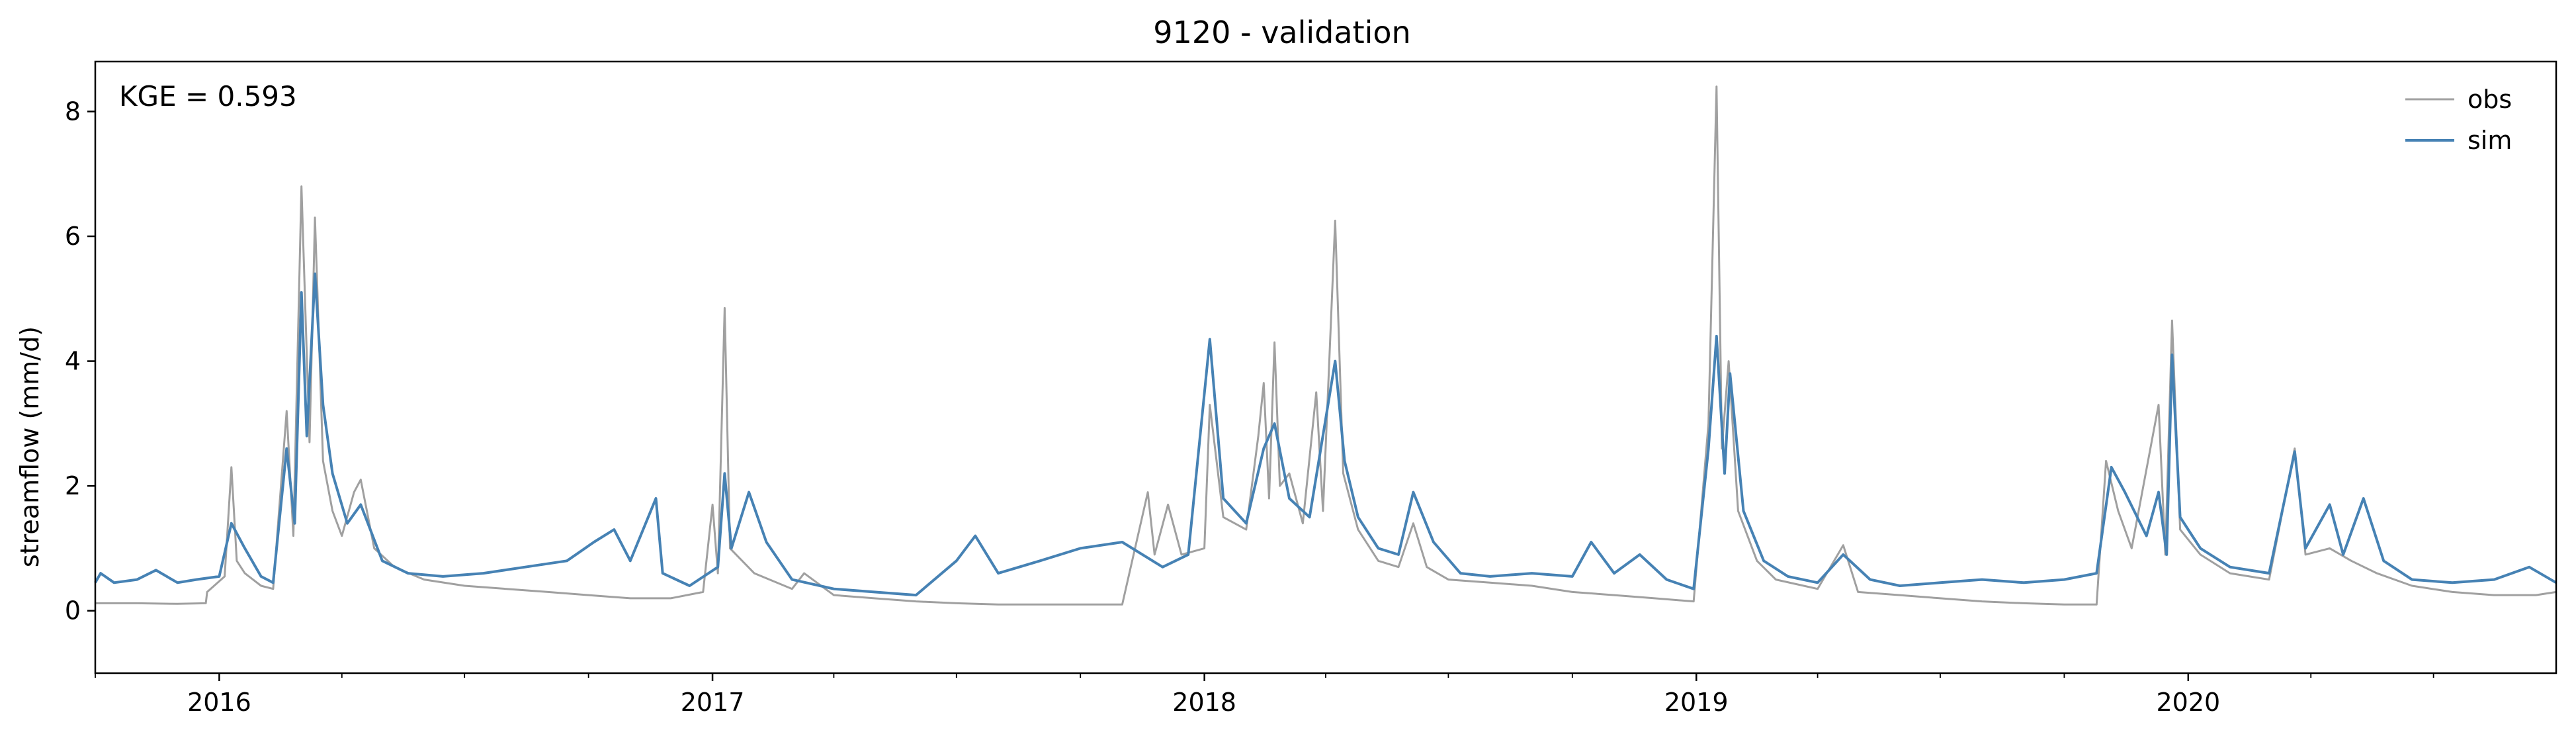  I want to click on y-tick-label: 8, so click(73, 111).